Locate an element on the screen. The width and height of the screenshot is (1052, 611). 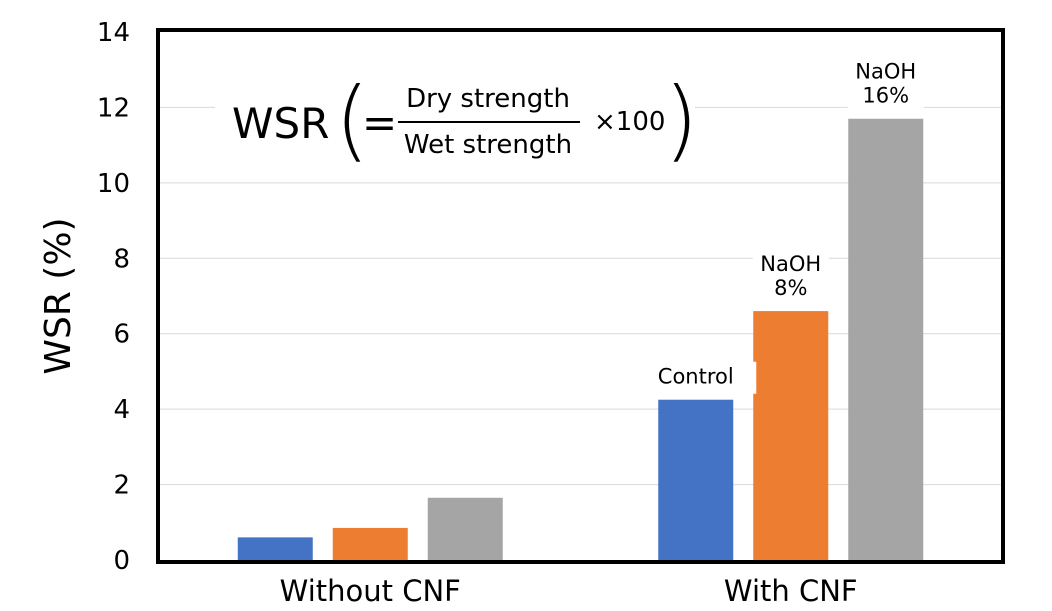
y-axis-ticks: 0 2 4 6 8 10 12 14 is located at coordinates (113, 297).